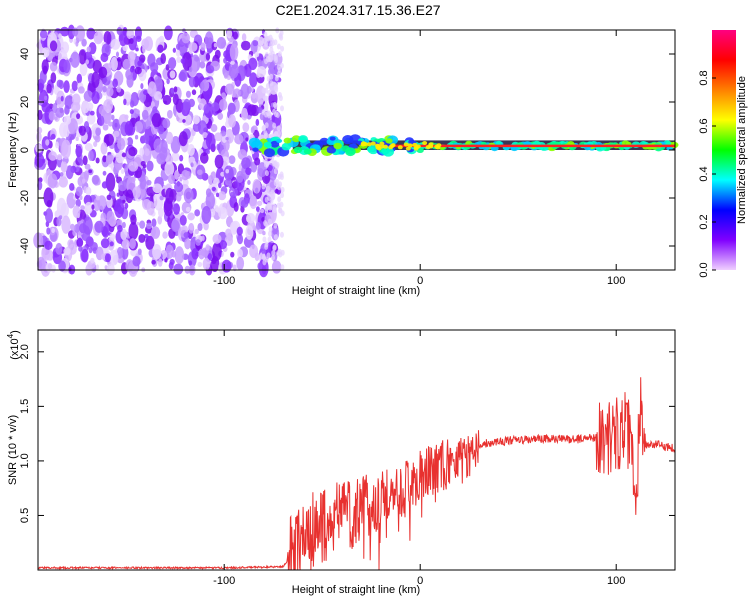 This screenshot has width=750, height=600. Describe the element at coordinates (25, 198) in the screenshot. I see `spectrogram-ytick-label: -20` at that location.